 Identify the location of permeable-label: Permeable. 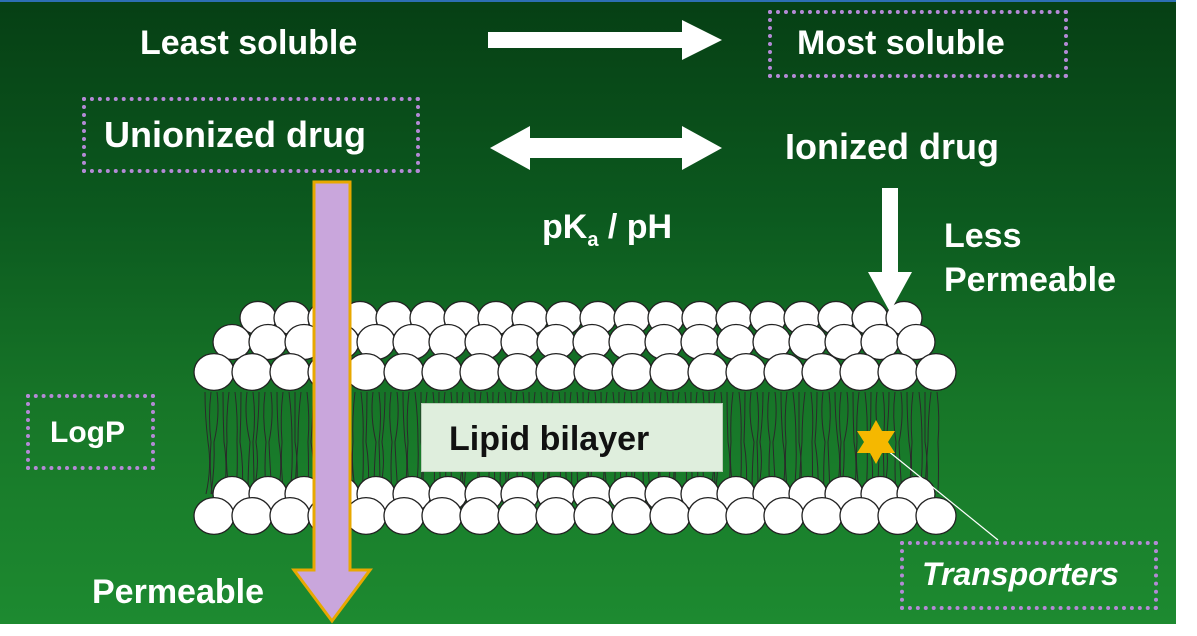
(178, 592).